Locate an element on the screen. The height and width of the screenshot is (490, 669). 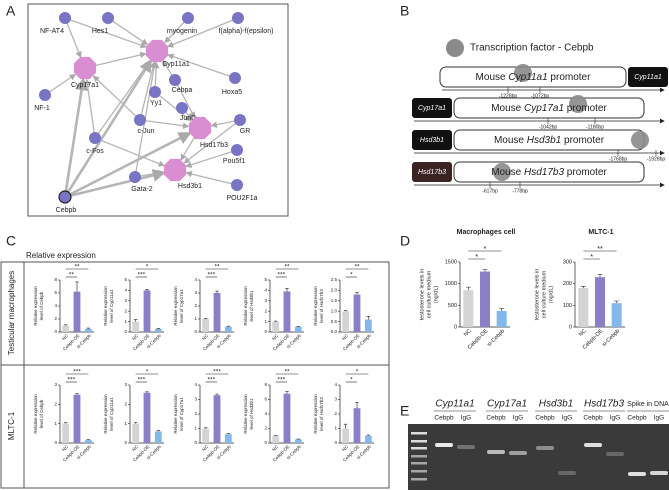
node-label: c-Fos is located at coordinates (95, 151).